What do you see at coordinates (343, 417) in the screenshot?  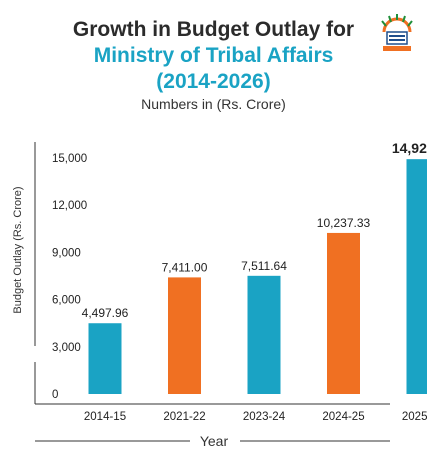 I see `x-tick-label: 2024-25` at bounding box center [343, 417].